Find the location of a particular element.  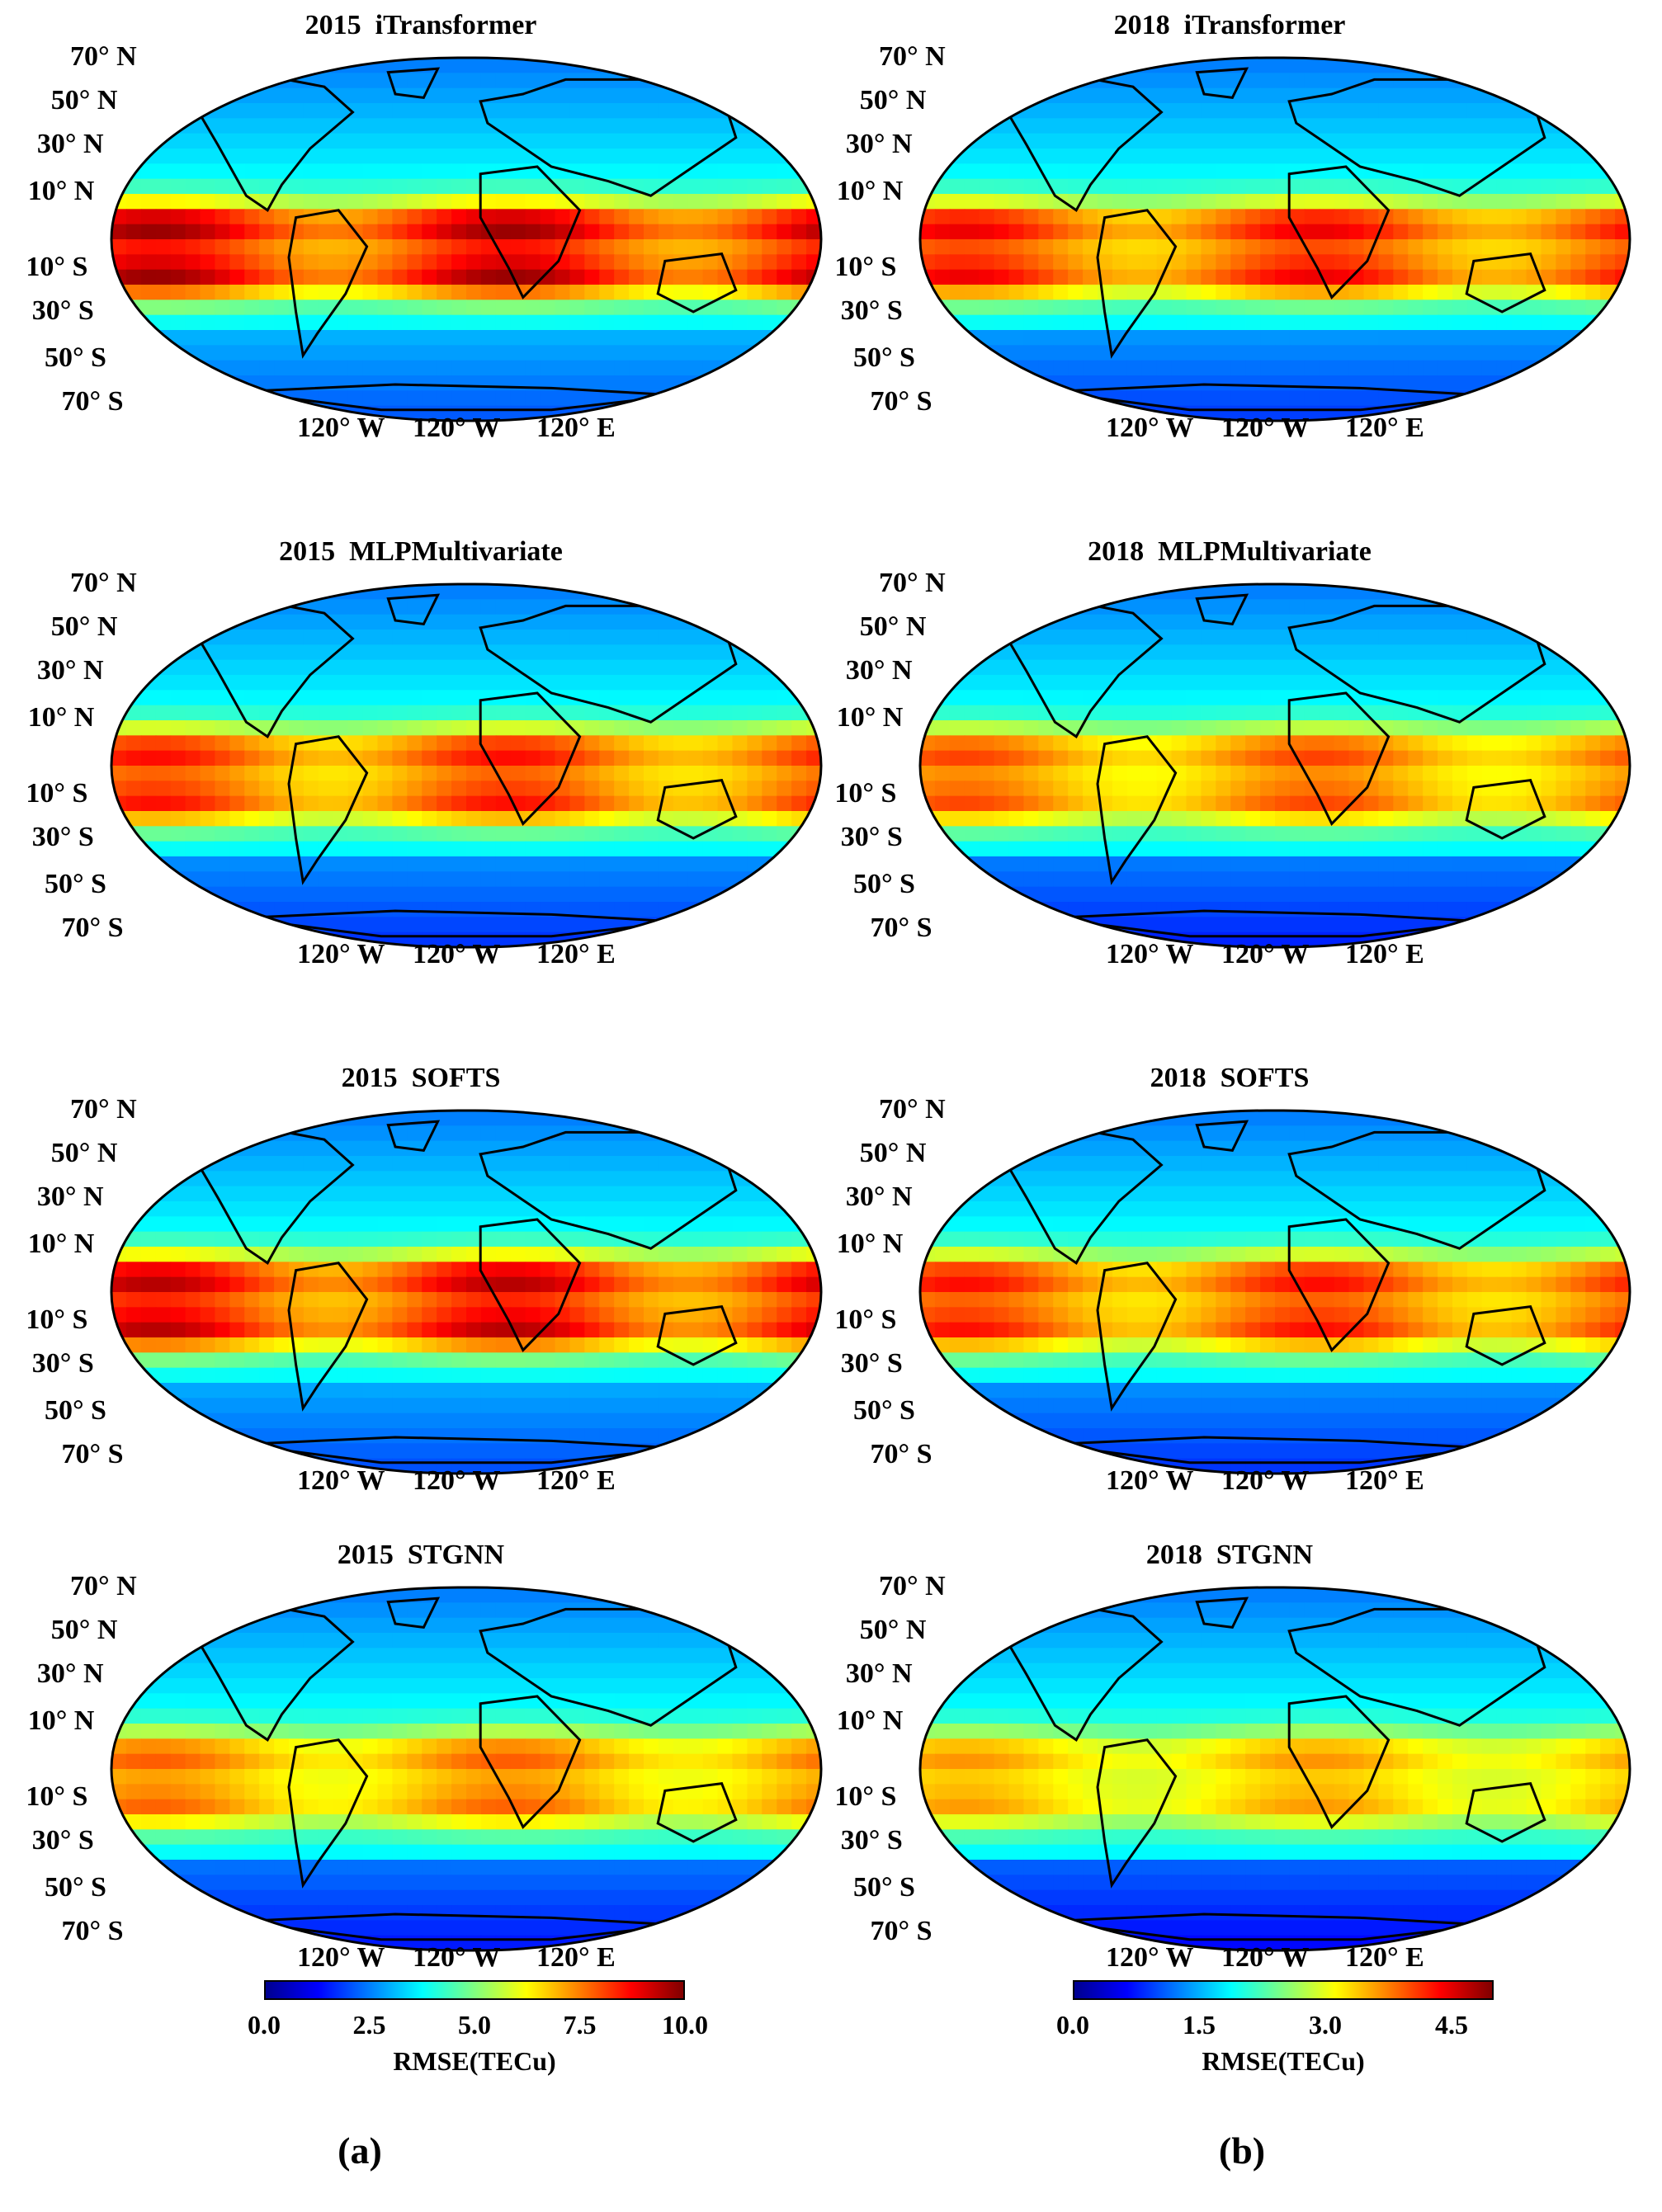

panel-title: 2018 MLPMultivariate is located at coordinates (1230, 551).